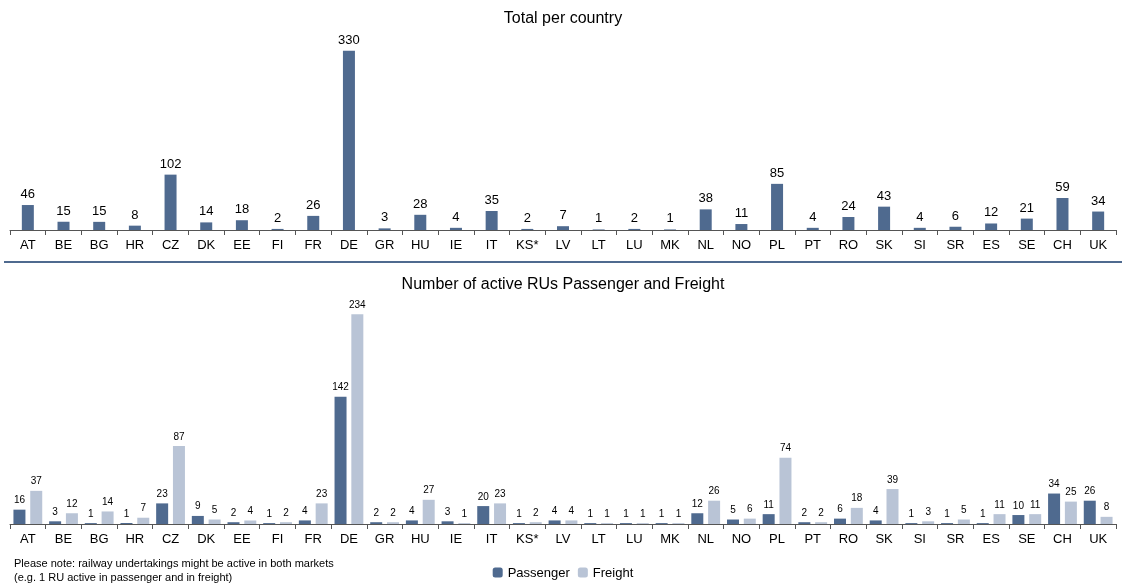 Image resolution: width=1126 pixels, height=584 pixels. What do you see at coordinates (491, 244) in the screenshot?
I see `x-tick-label: IT` at bounding box center [491, 244].